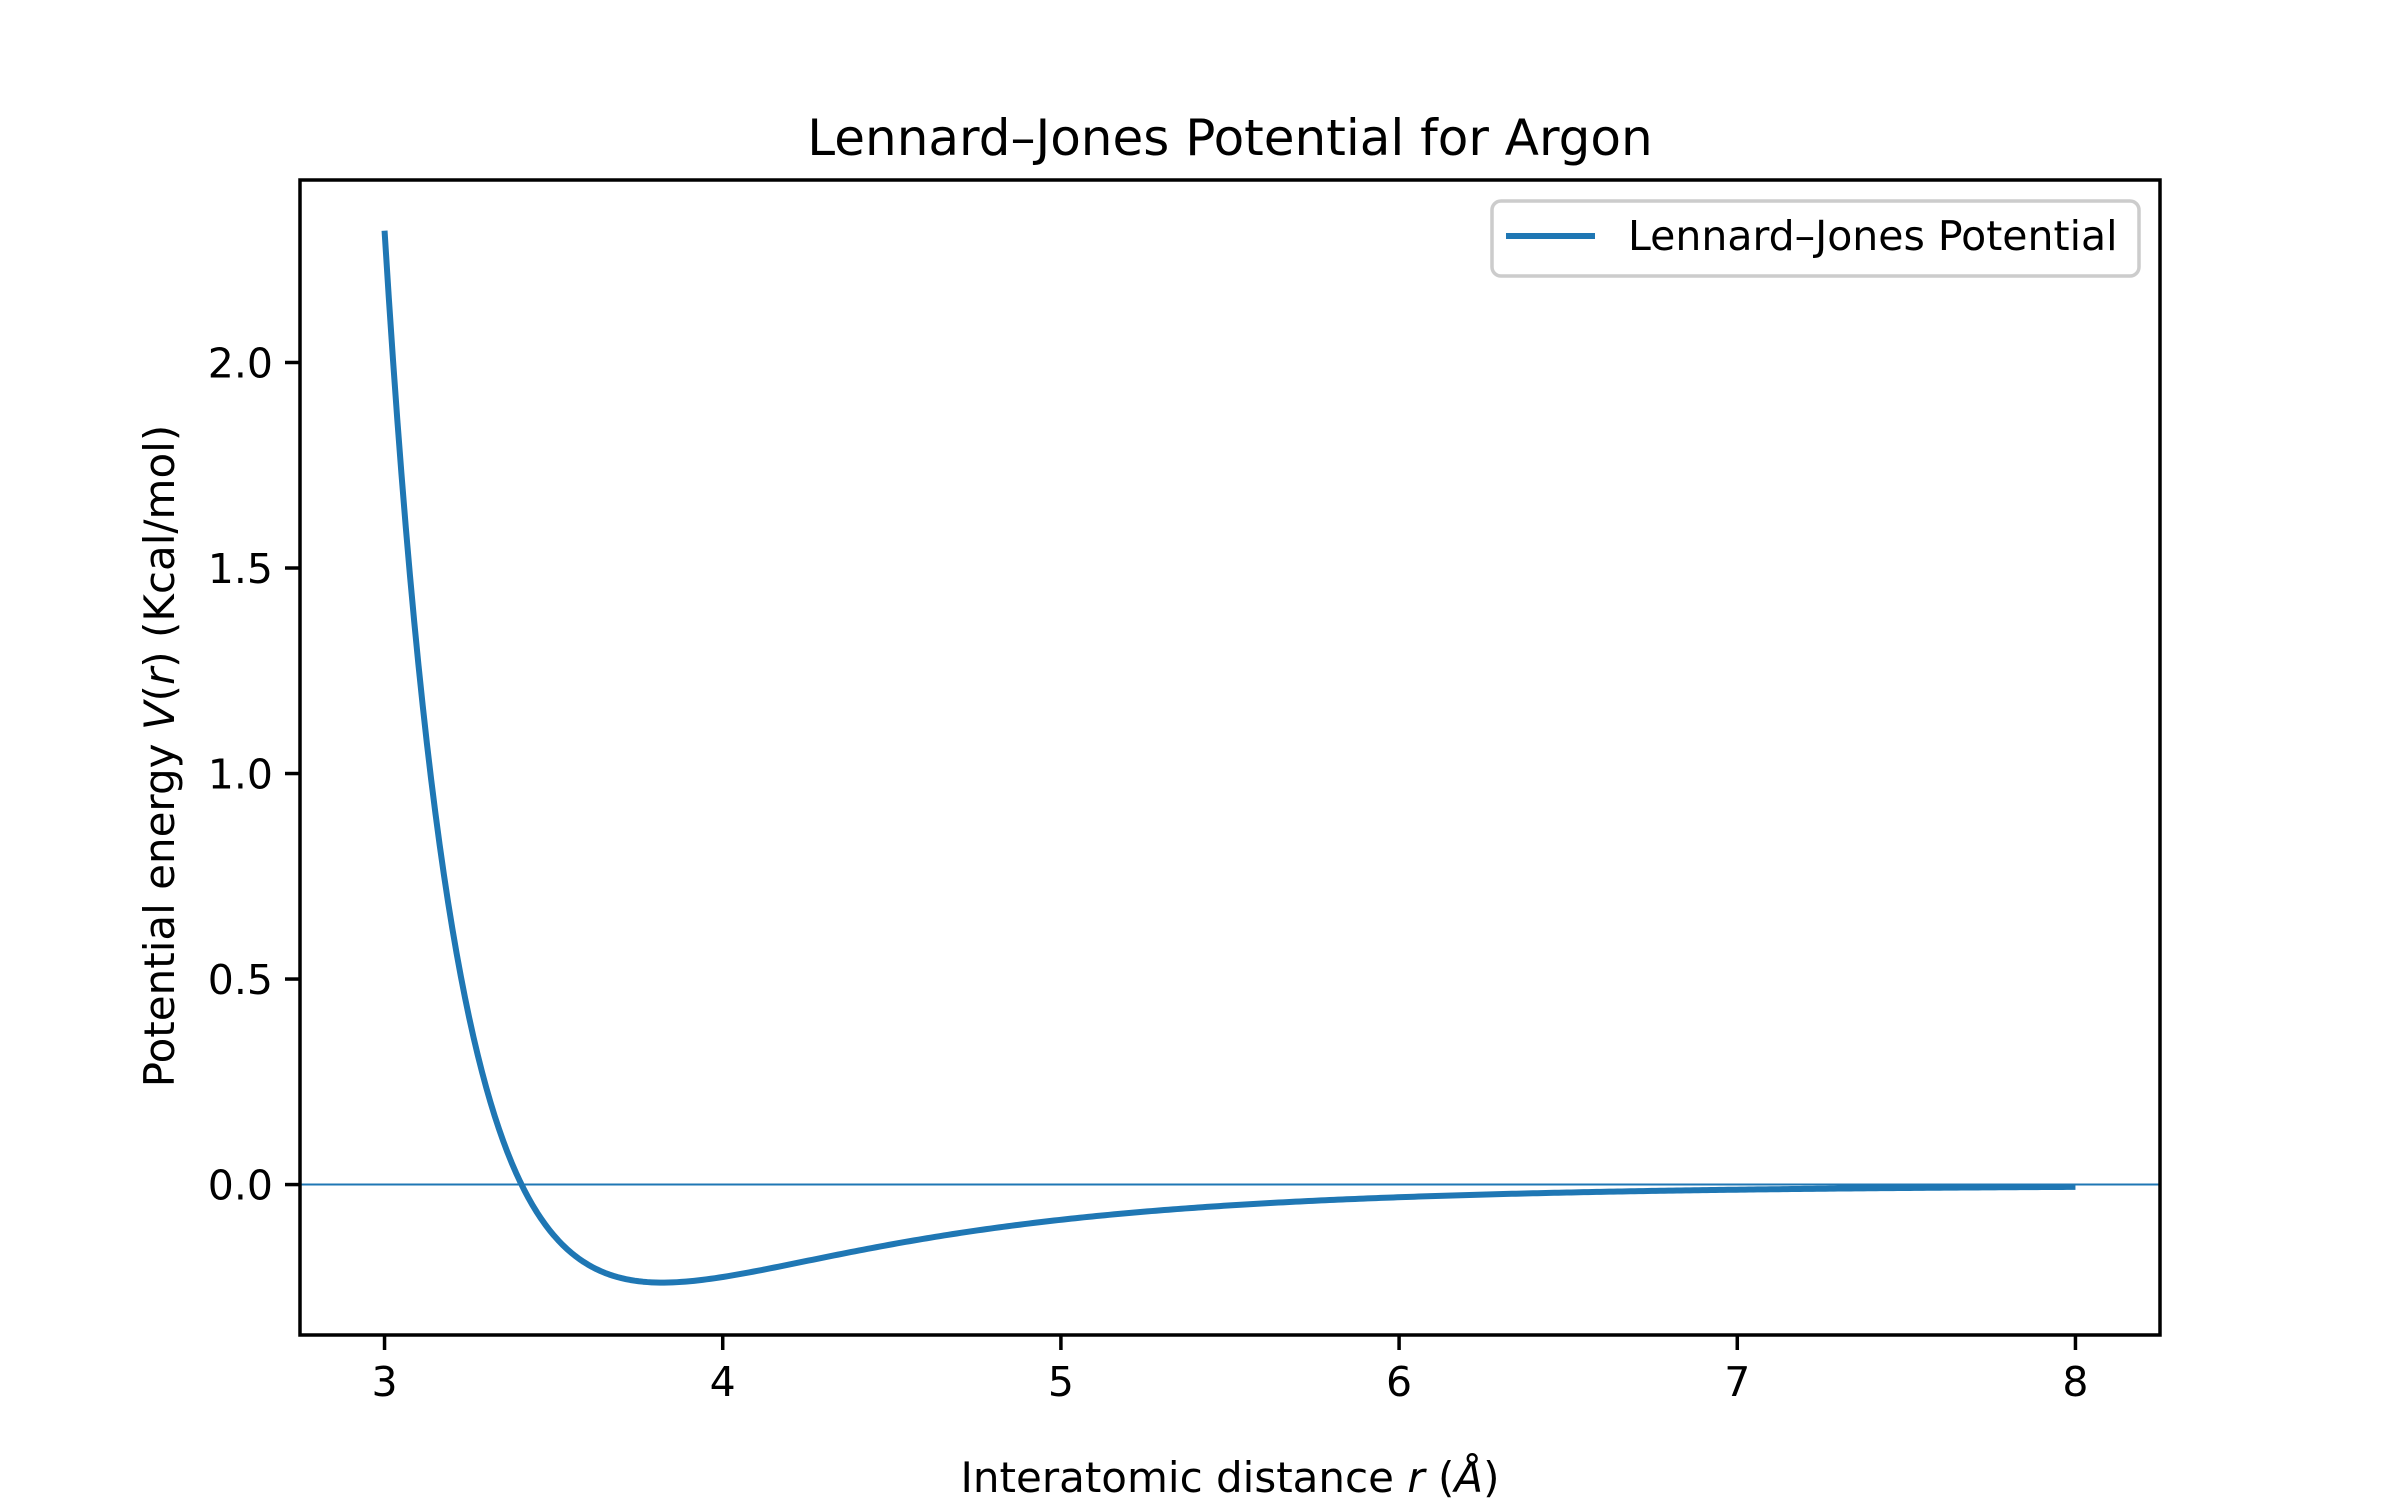 This screenshot has width=2400, height=1500. What do you see at coordinates (159, 756) in the screenshot?
I see `y-axis-label: Potential energy V(r) (Kcal/mol)` at bounding box center [159, 756].